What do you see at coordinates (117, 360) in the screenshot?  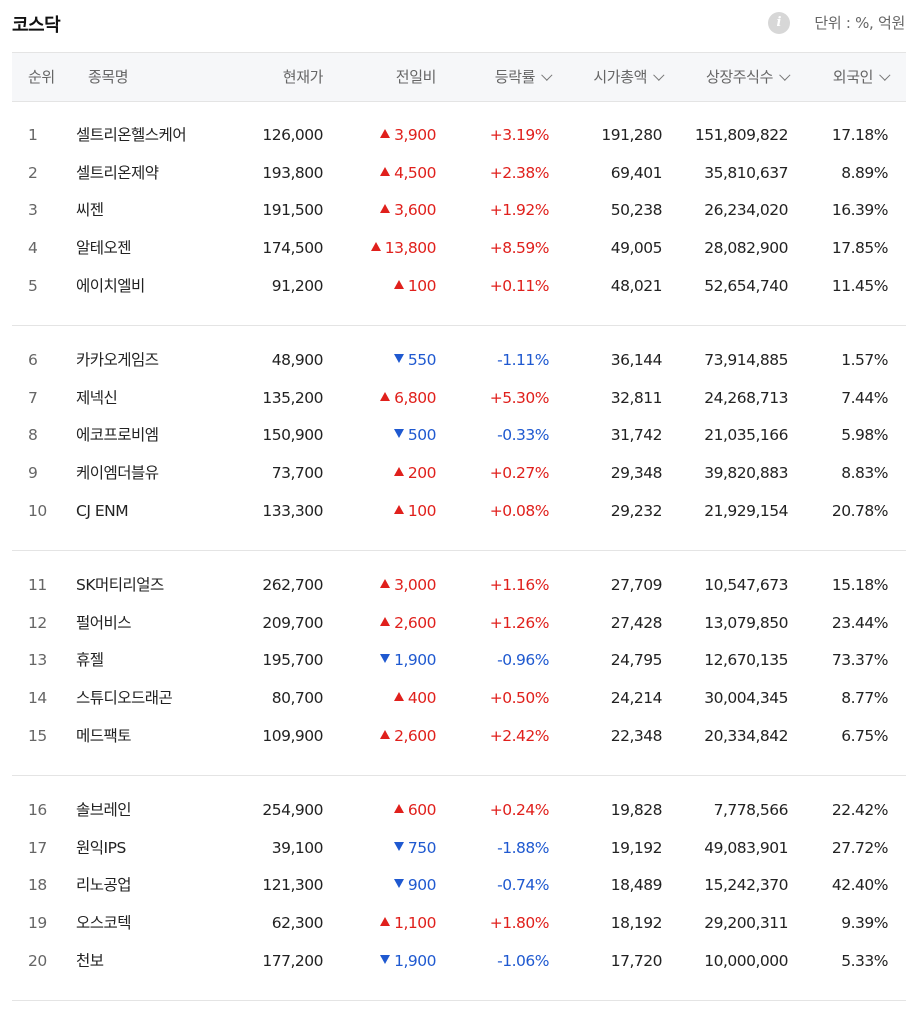 I see `stock-name-link: 카카오게임즈` at bounding box center [117, 360].